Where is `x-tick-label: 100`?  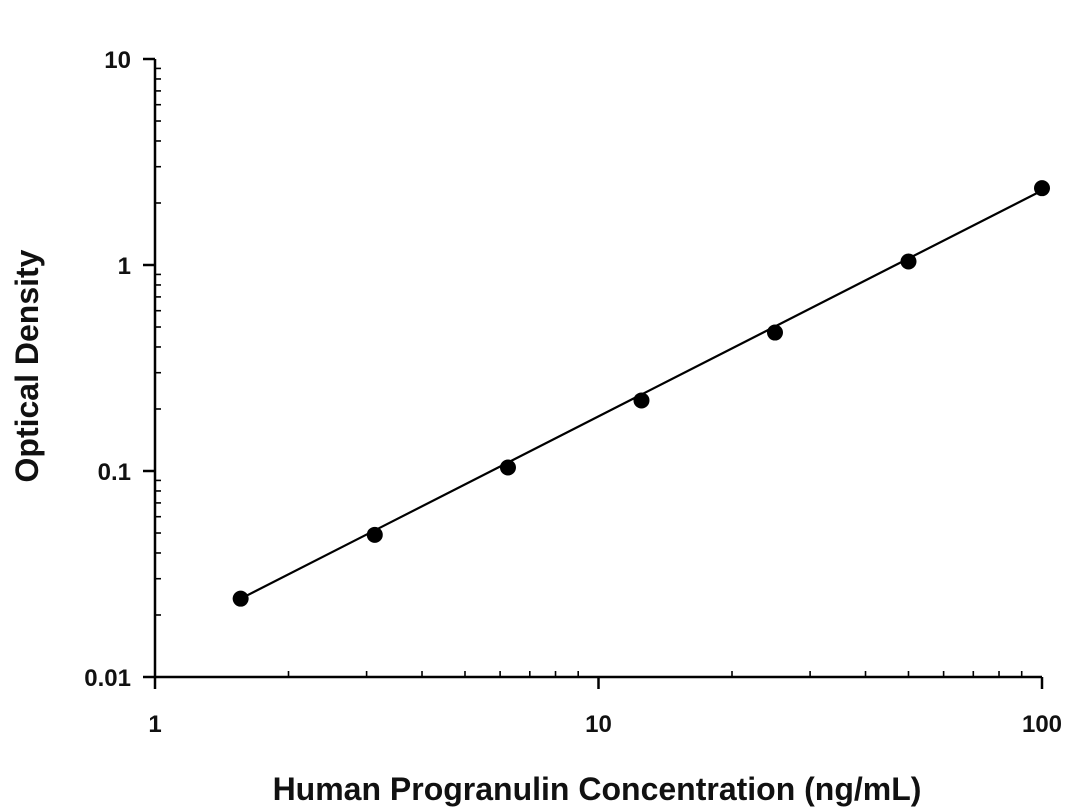
x-tick-label: 100 is located at coordinates (1042, 724).